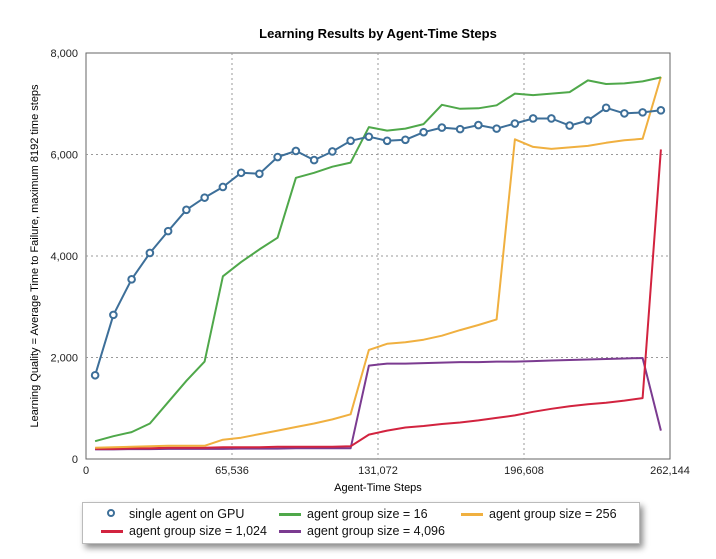 This screenshot has width=716, height=559. I want to click on series-line, so click(378, 404).